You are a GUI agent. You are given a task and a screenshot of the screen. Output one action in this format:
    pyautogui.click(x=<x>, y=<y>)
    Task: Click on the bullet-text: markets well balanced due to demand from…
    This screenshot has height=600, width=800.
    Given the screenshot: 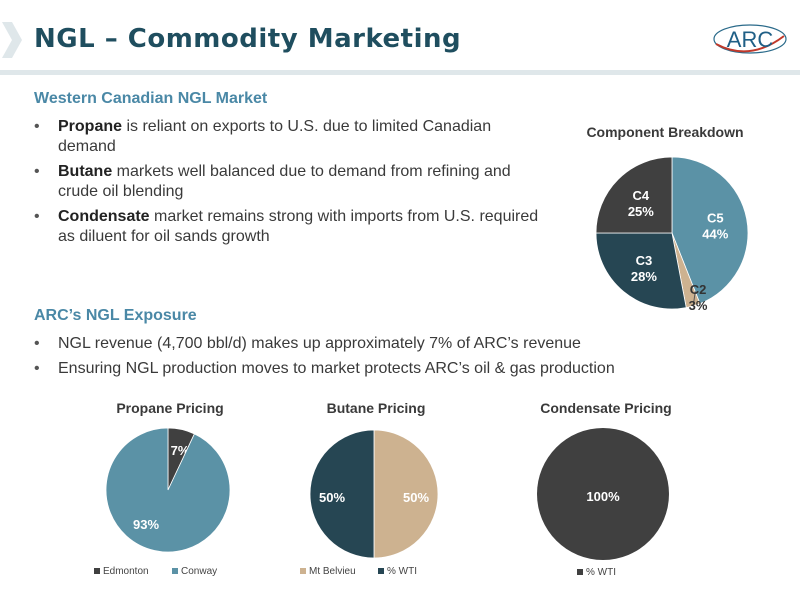 What is the action you would take?
    pyautogui.click(x=284, y=181)
    